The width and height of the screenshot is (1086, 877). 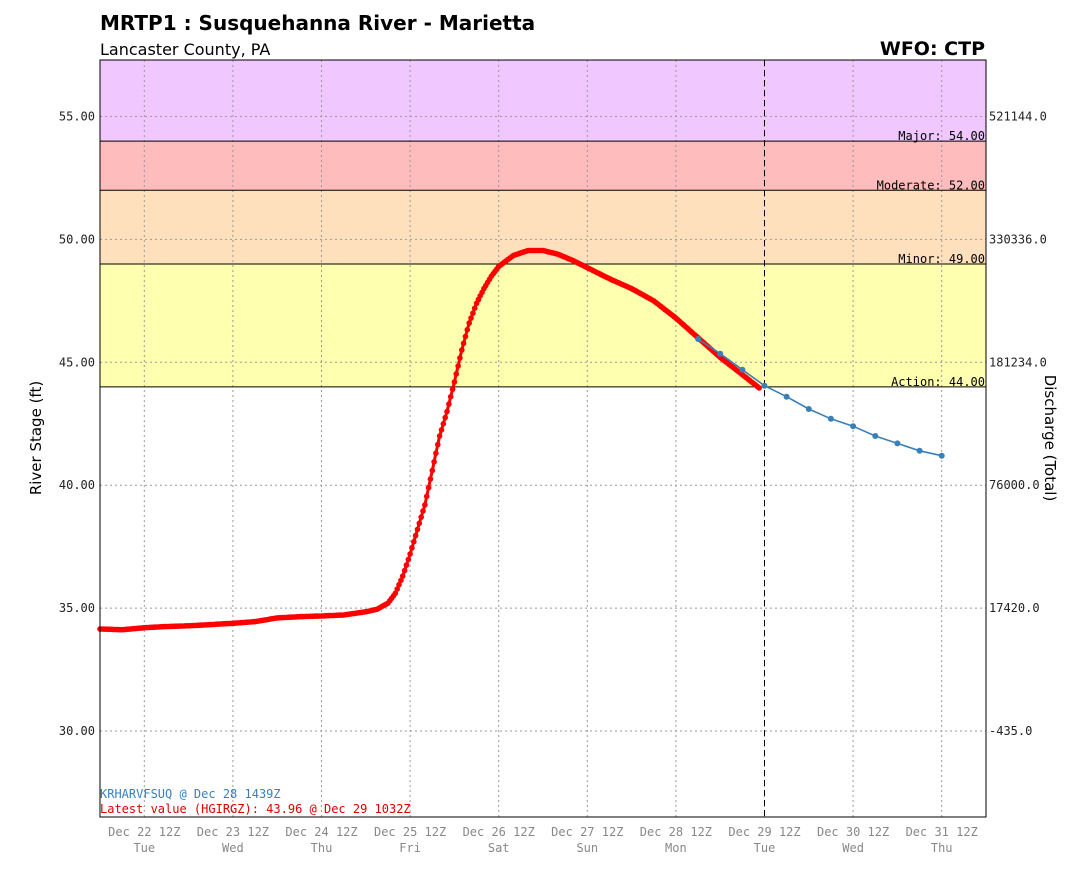 What do you see at coordinates (77, 424) in the screenshot?
I see `y-axis-ticks: 30.00 35.00 40.00 45.00 50.00 55.00` at bounding box center [77, 424].